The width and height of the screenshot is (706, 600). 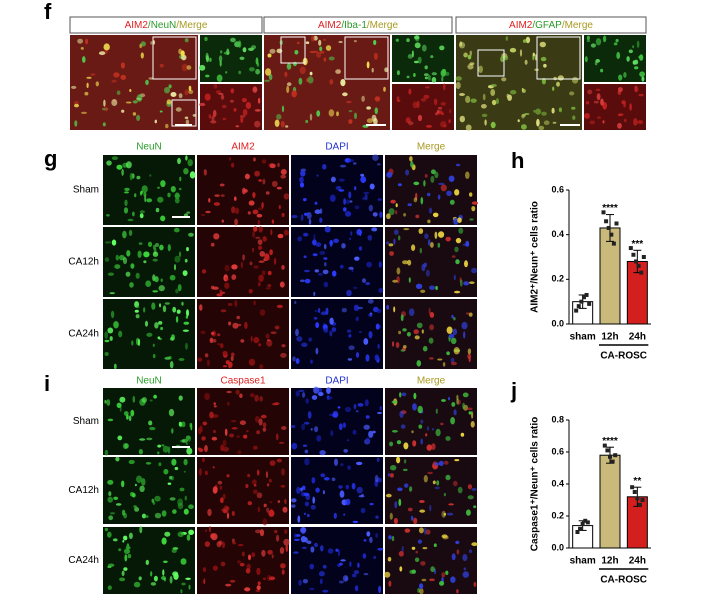 What do you see at coordinates (578, 25) in the screenshot?
I see `part: /Merge` at bounding box center [578, 25].